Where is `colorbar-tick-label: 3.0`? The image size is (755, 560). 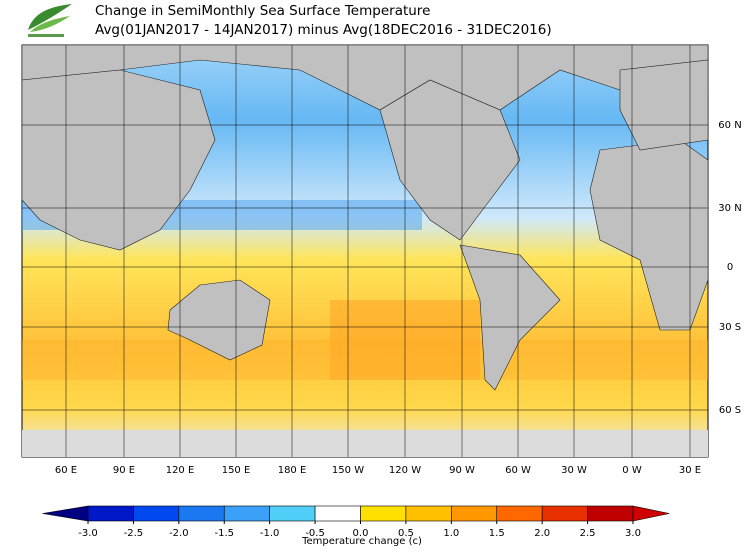
colorbar-tick-label: 3.0 is located at coordinates (633, 533).